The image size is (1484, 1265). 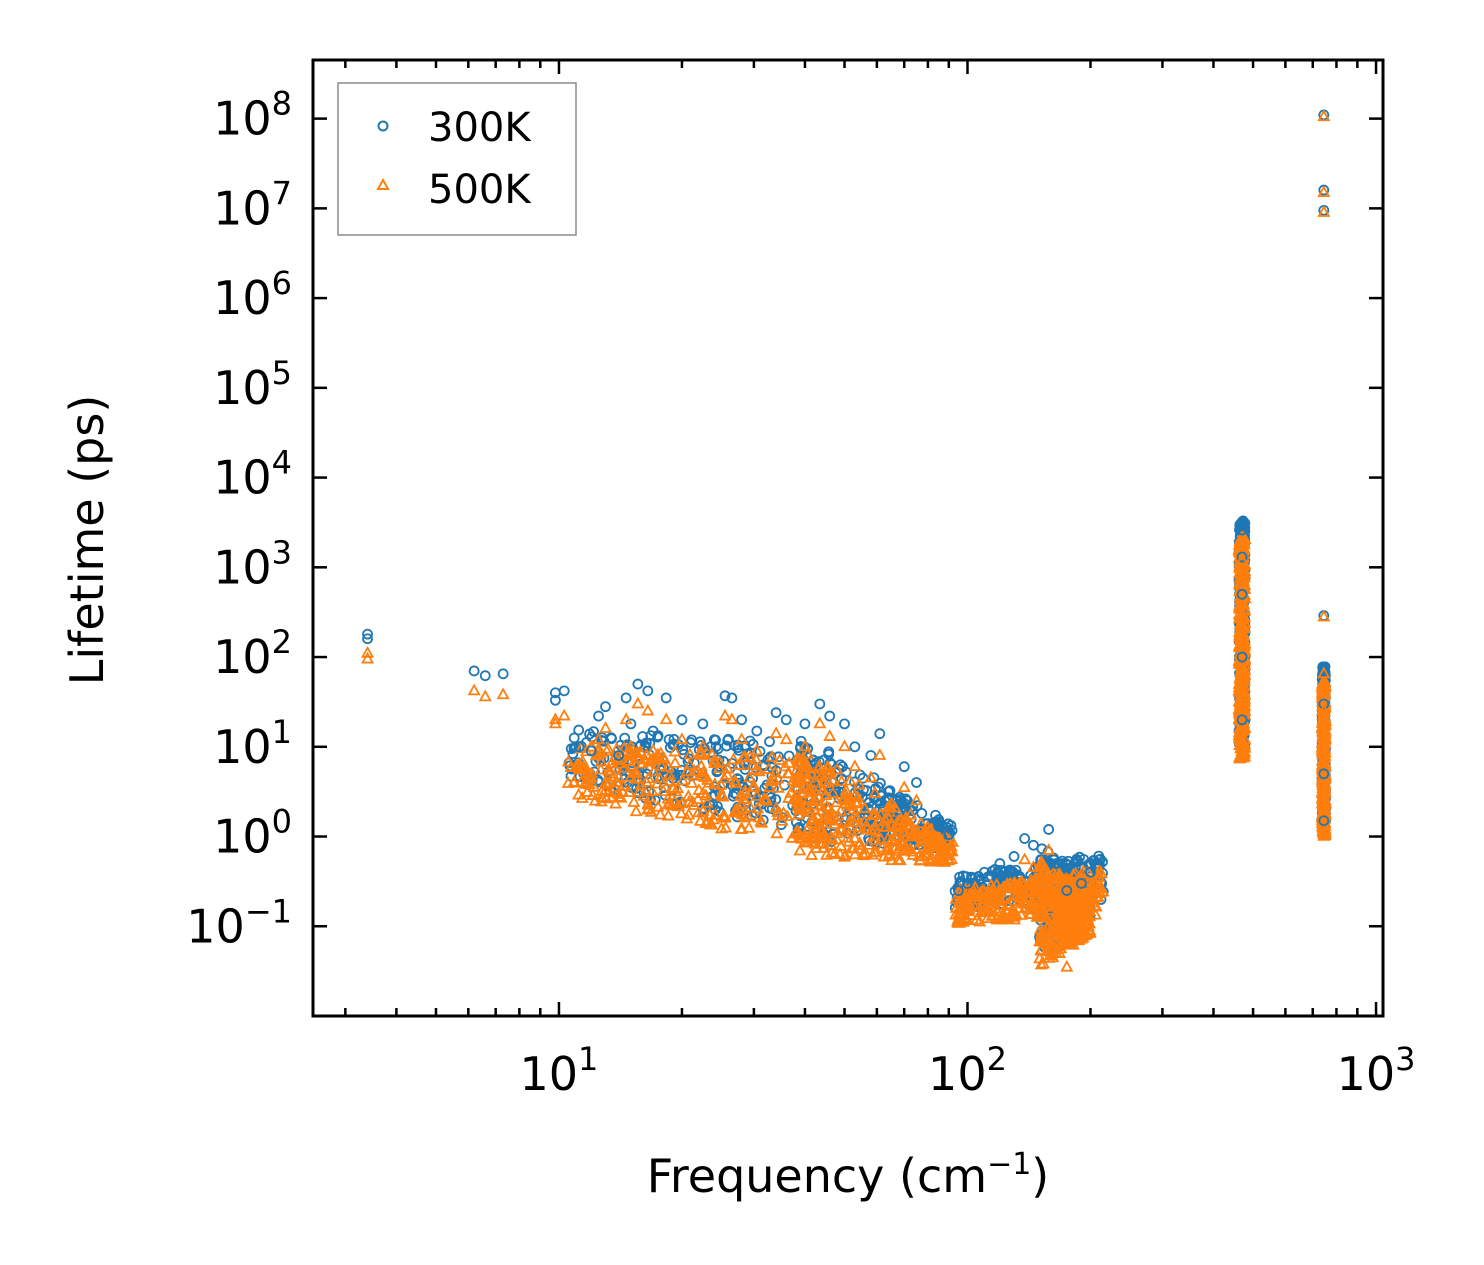 I want to click on y-tick-label: 10⁰, so click(x=252, y=833).